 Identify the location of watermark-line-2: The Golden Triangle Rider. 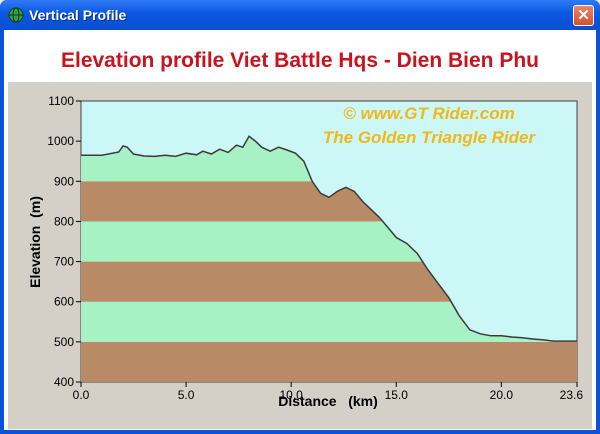
(430, 137).